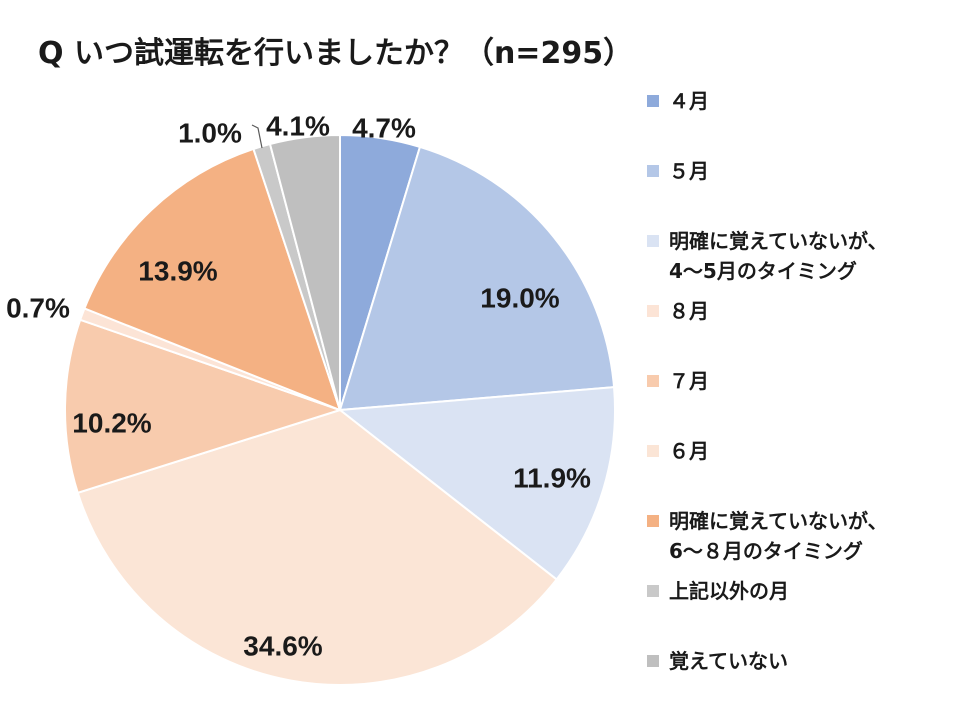  Describe the element at coordinates (519, 297) in the screenshot. I see `data-label-1: 19.0%` at that location.